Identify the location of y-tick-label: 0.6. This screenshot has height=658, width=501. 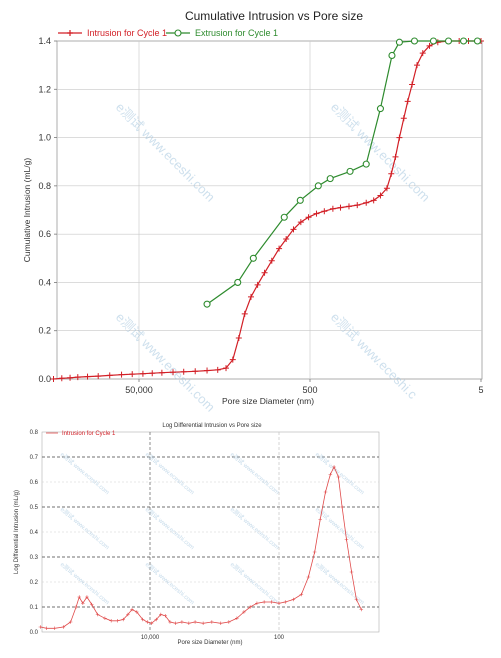
(44, 234).